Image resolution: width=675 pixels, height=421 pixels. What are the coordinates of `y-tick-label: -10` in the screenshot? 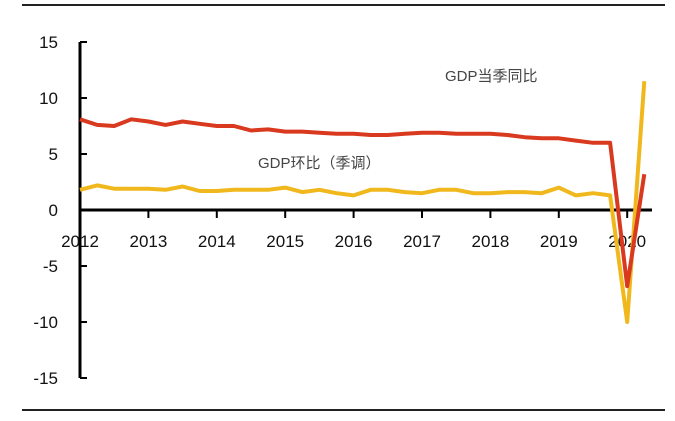 It's located at (45, 322).